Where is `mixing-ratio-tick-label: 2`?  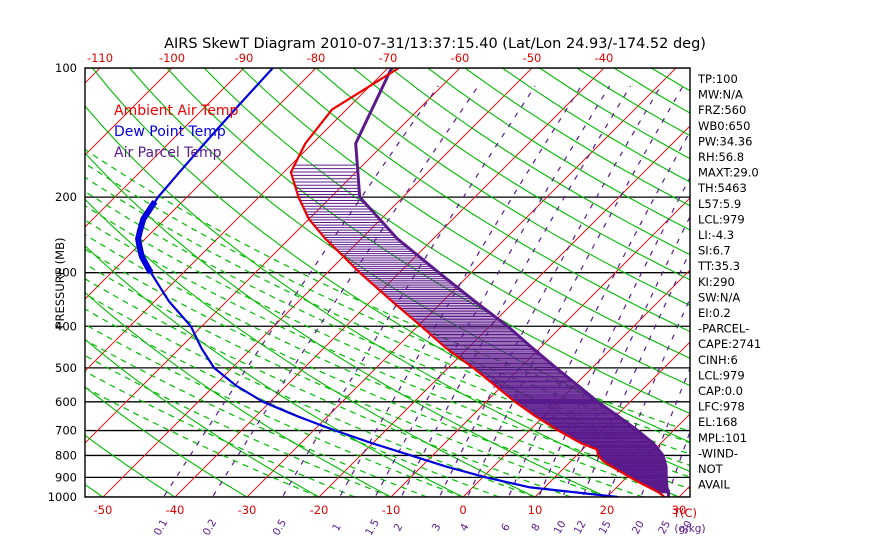
mixing-ratio-tick-label: 2 is located at coordinates (399, 528).